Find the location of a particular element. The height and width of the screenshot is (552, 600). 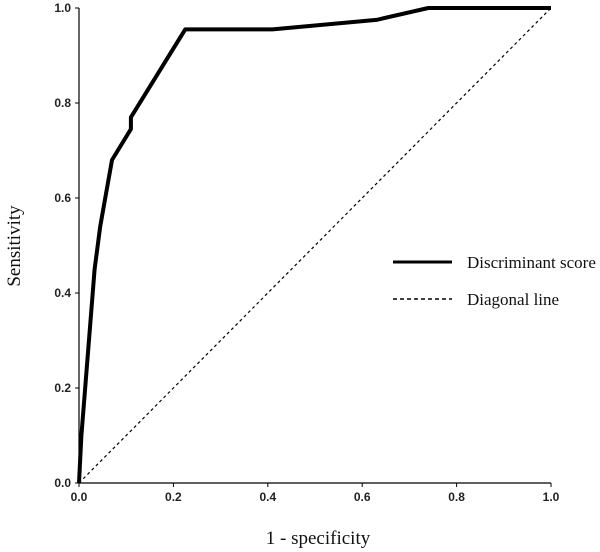

y-tick-label: 1.0 is located at coordinates (62, 8).